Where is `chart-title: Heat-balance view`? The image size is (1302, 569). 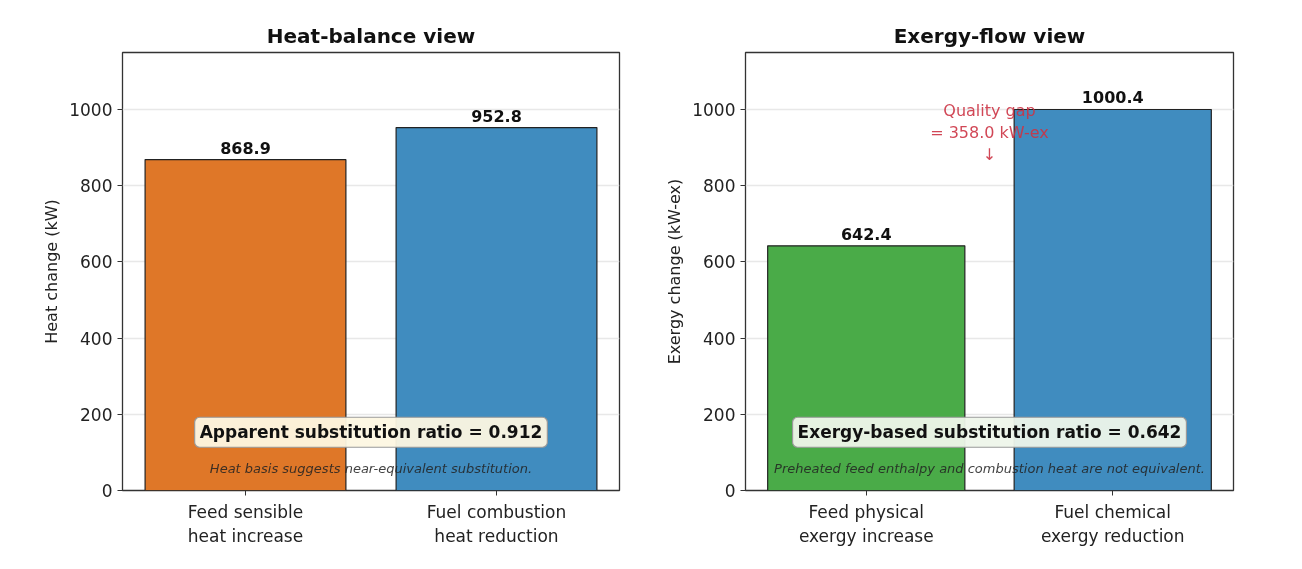
chart-title: Heat-balance view is located at coordinates (371, 35).